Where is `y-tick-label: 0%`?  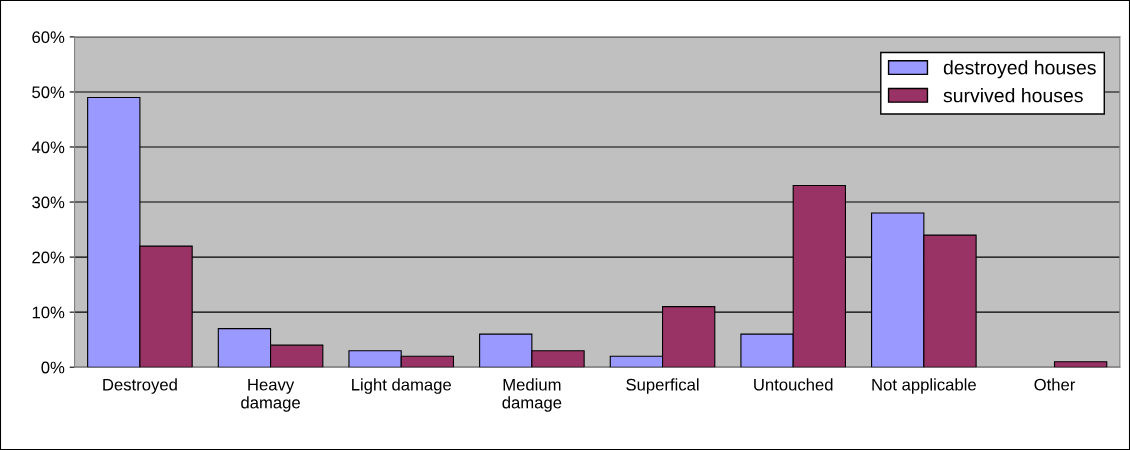
y-tick-label: 0% is located at coordinates (53, 367).